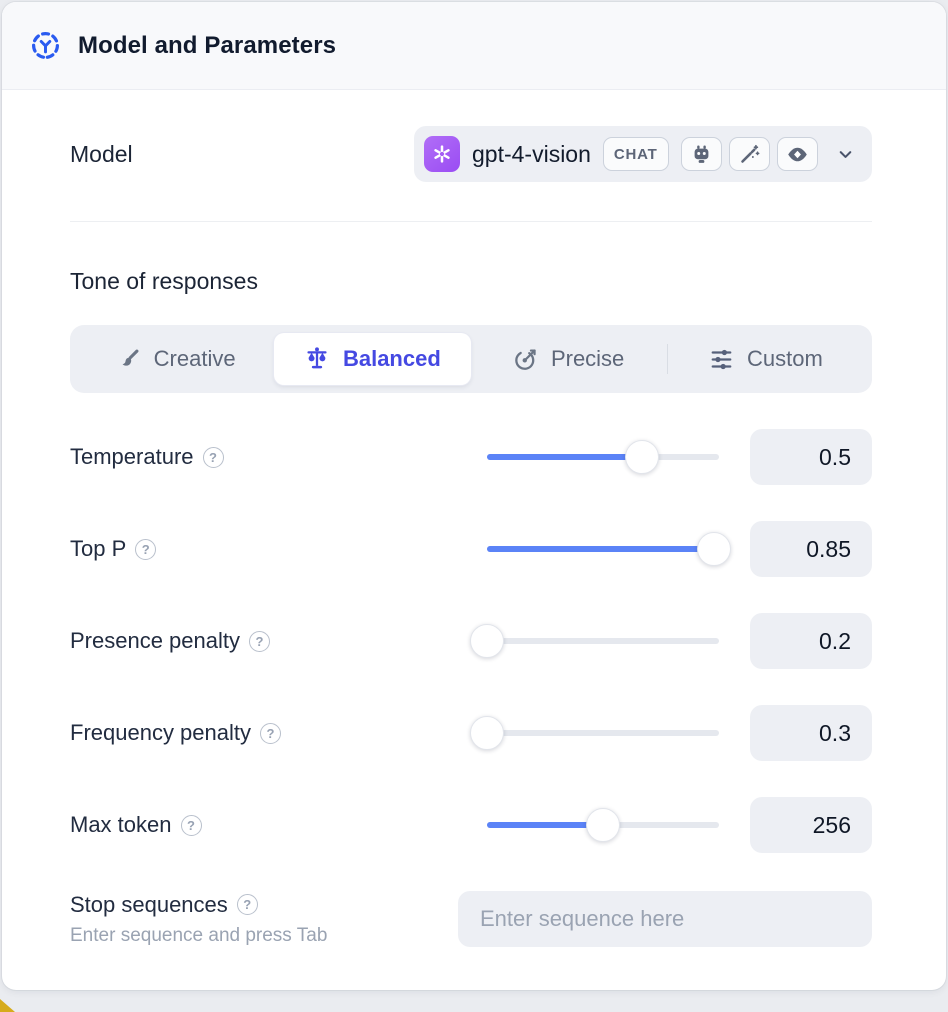  What do you see at coordinates (45, 45) in the screenshot?
I see `model-ai-icon` at bounding box center [45, 45].